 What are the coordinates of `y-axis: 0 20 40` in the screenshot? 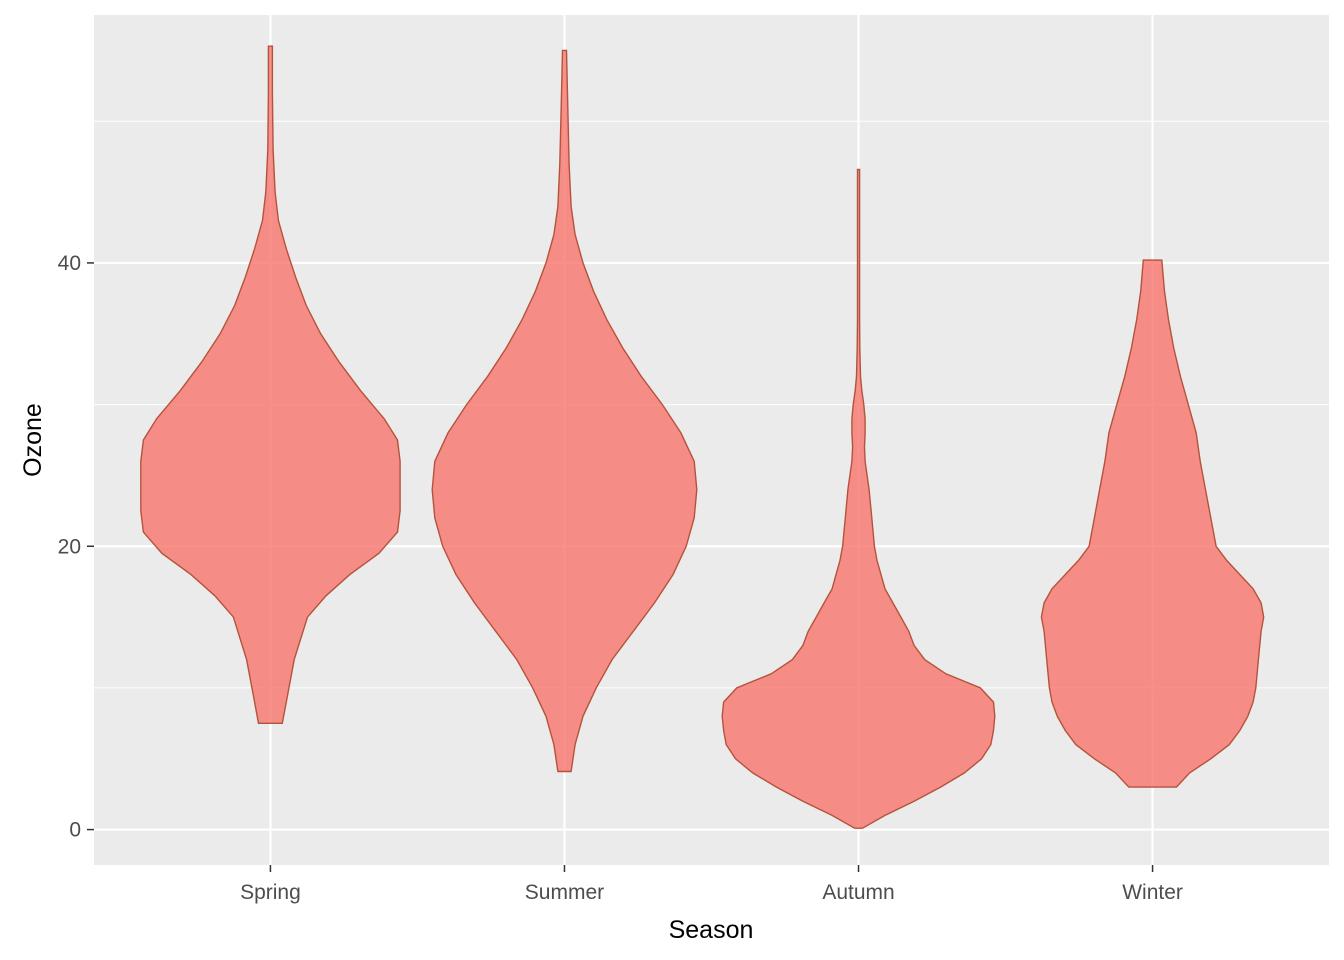 It's located at (76, 547).